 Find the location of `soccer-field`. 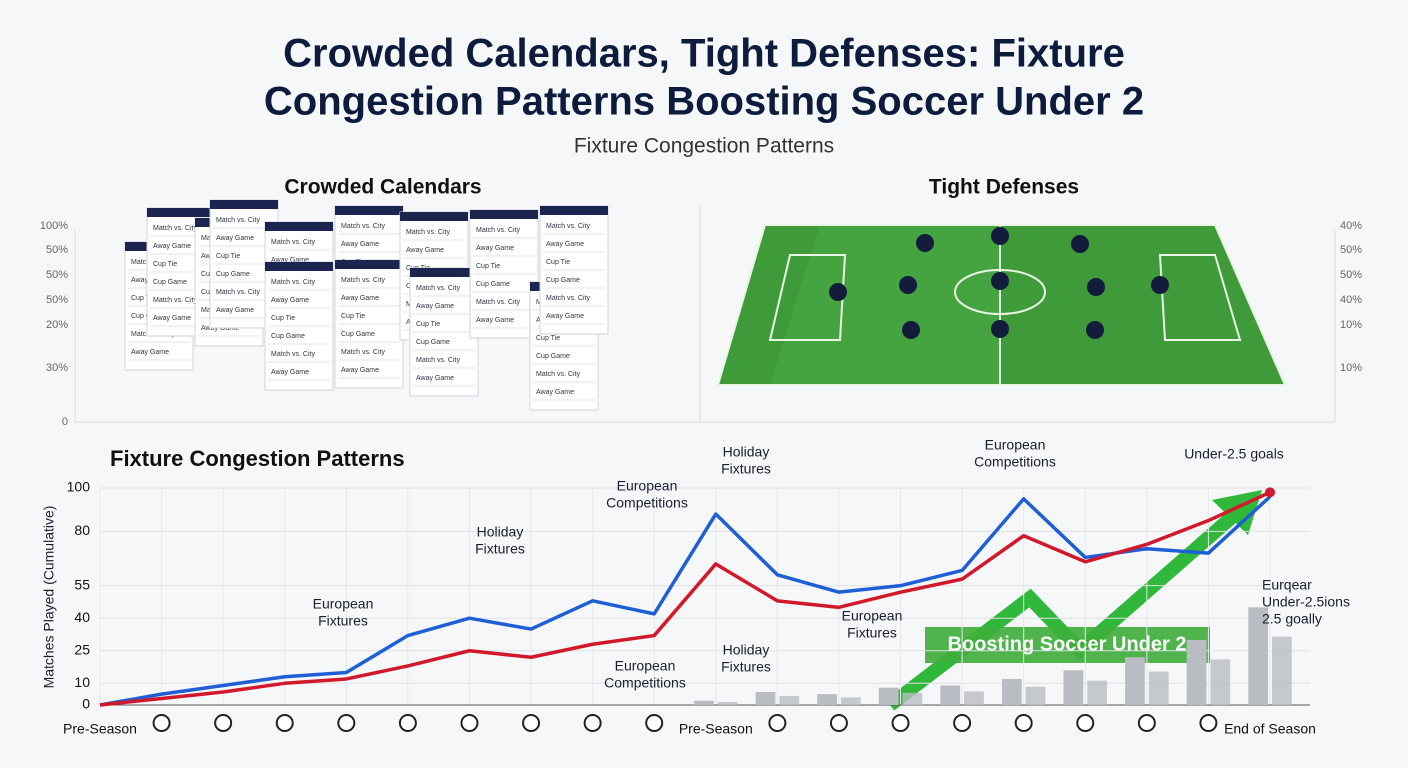

soccer-field is located at coordinates (1001, 305).